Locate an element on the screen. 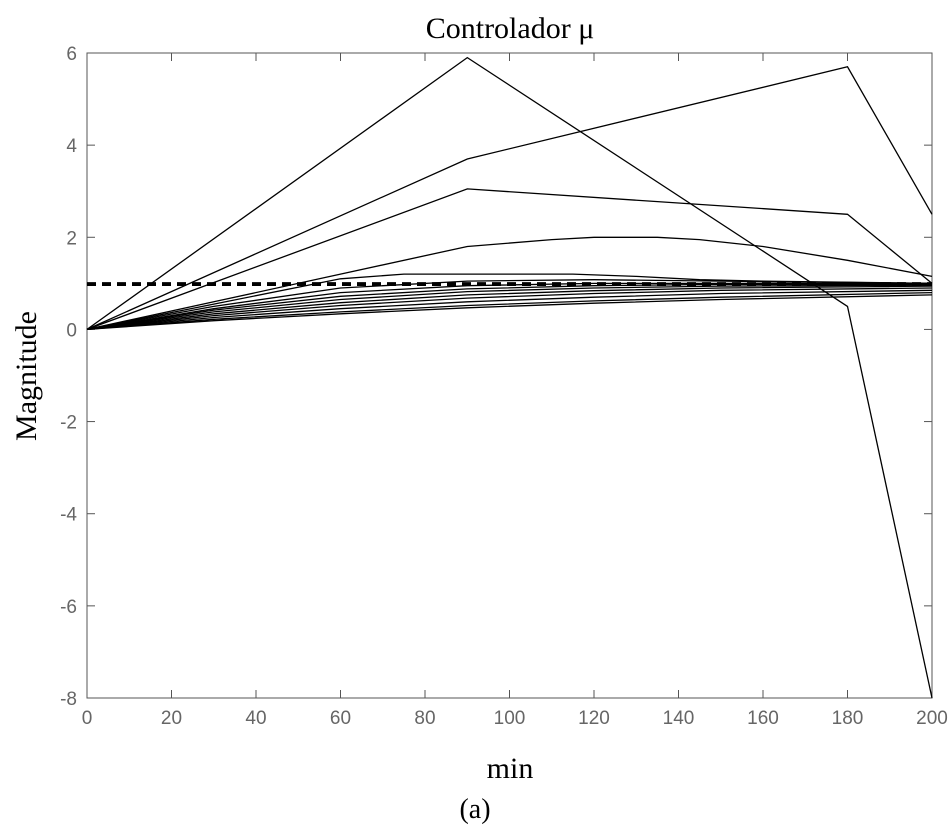  x-tick-label: 0 is located at coordinates (87, 718).